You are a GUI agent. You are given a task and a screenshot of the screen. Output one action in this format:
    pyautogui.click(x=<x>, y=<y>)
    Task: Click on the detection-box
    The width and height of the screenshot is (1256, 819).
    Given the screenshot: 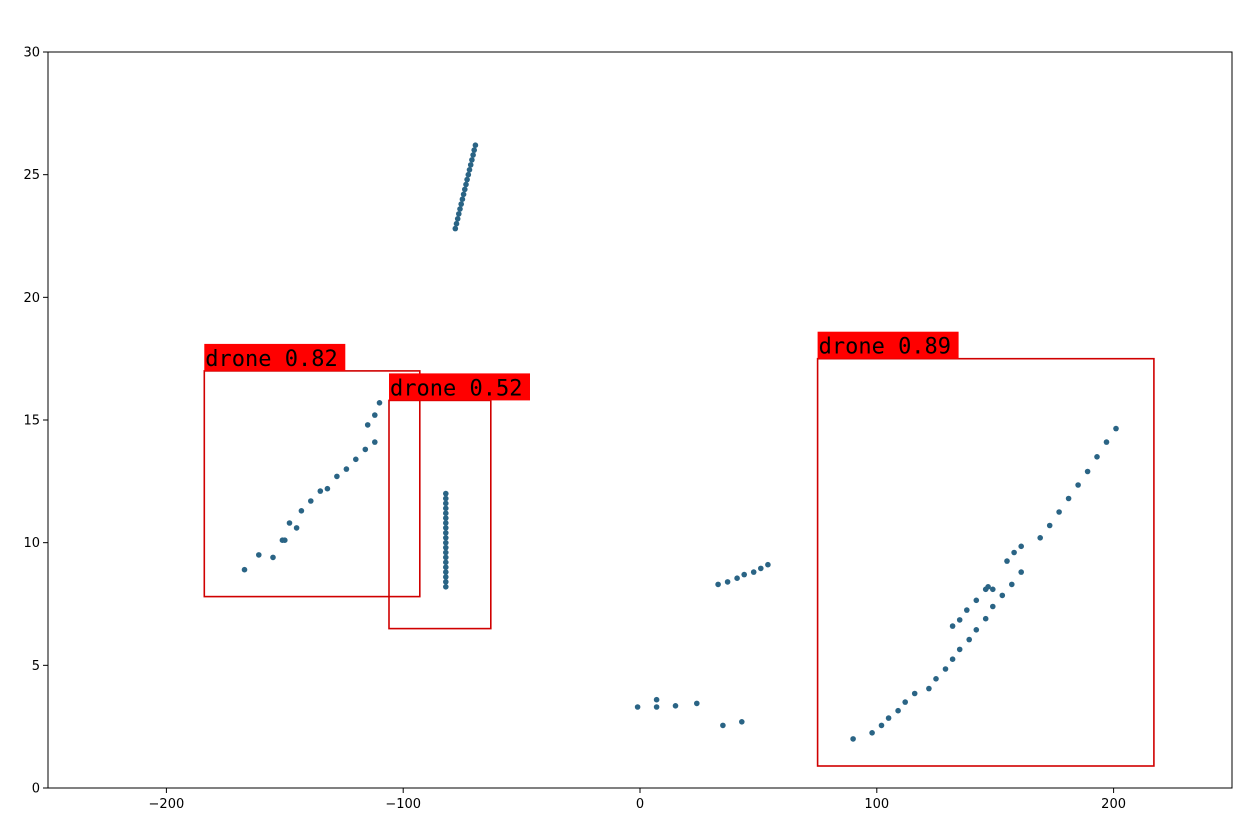 What is the action you would take?
    pyautogui.click(x=312, y=484)
    